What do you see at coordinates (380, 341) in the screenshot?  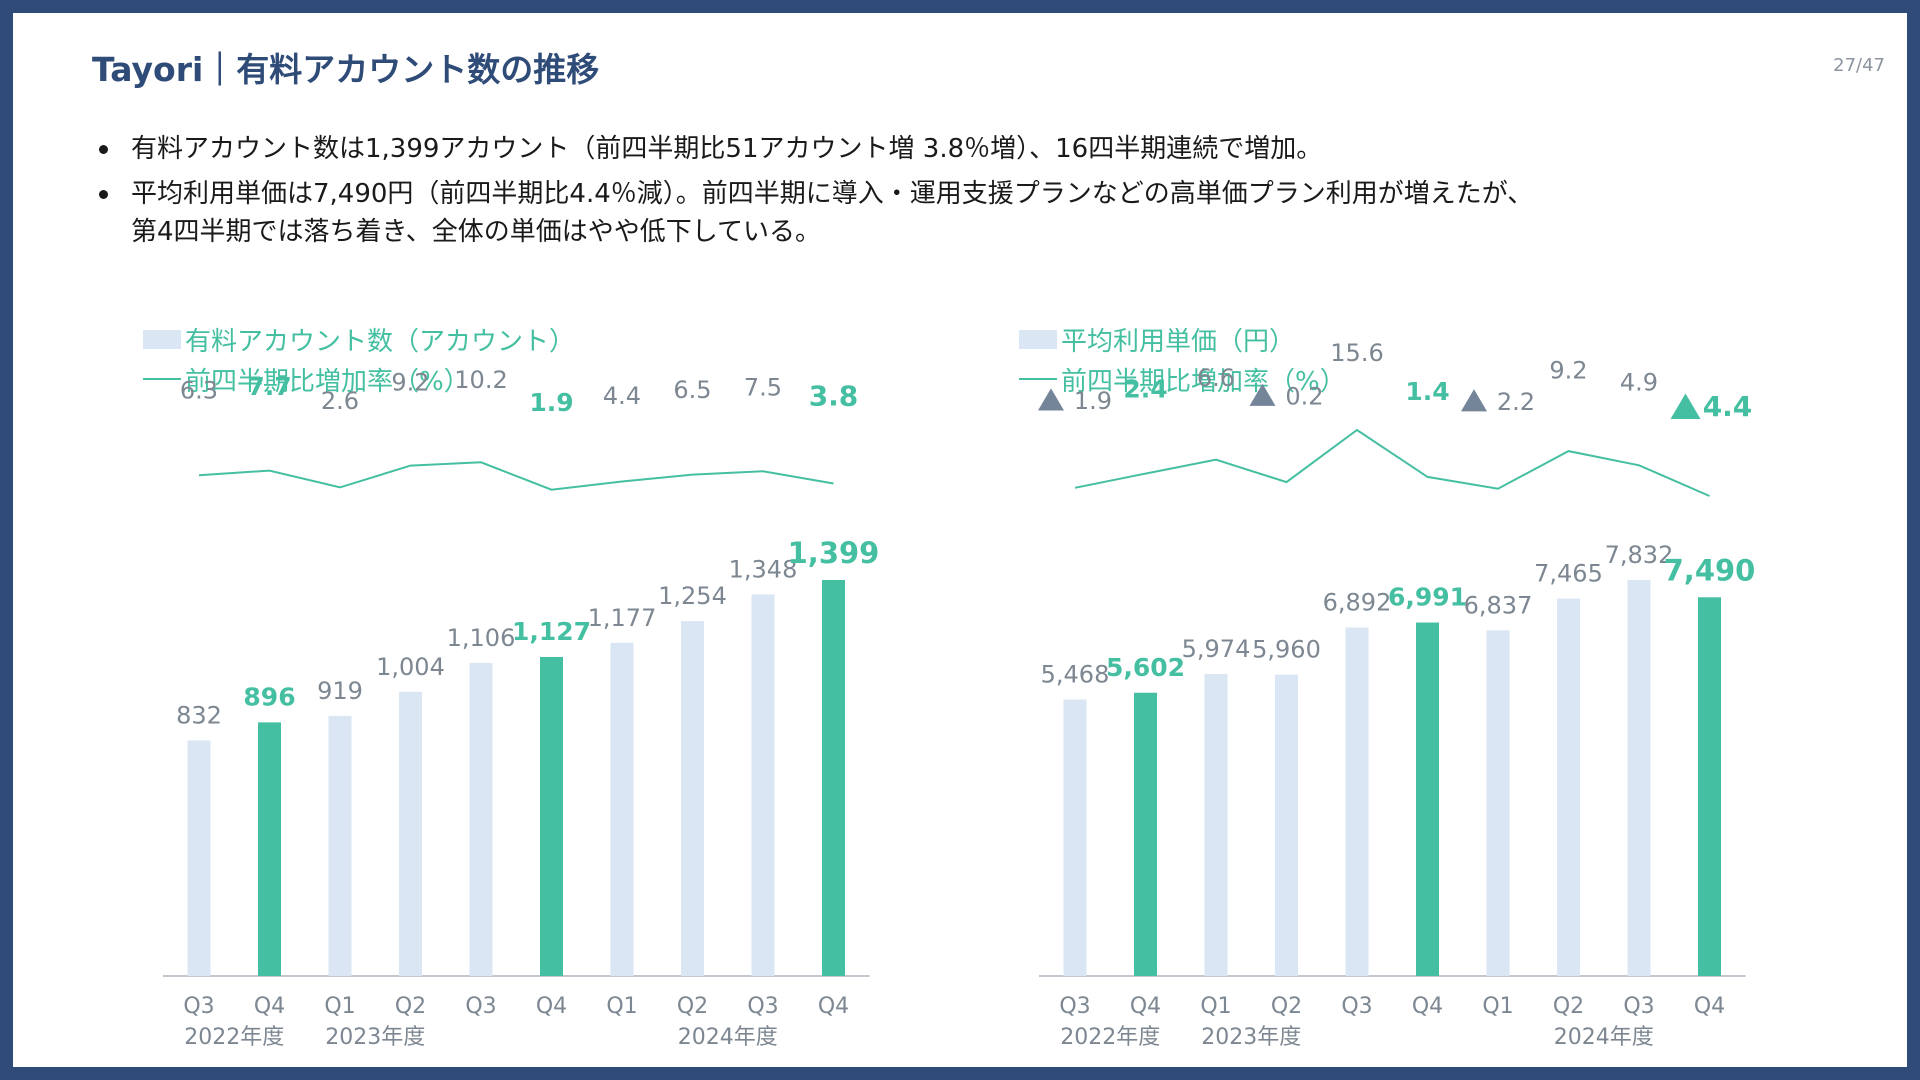 I see `legend-bar-label: 有料アカウント数（アカウント）` at bounding box center [380, 341].